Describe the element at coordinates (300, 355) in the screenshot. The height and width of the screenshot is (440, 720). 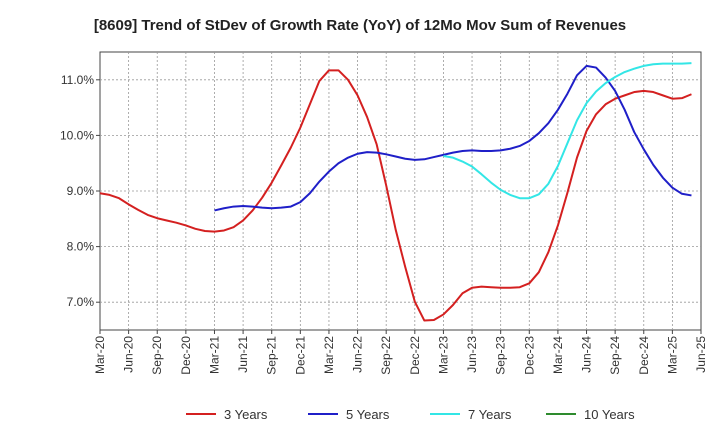
I see `x-tick-label: Dec-21` at that location.